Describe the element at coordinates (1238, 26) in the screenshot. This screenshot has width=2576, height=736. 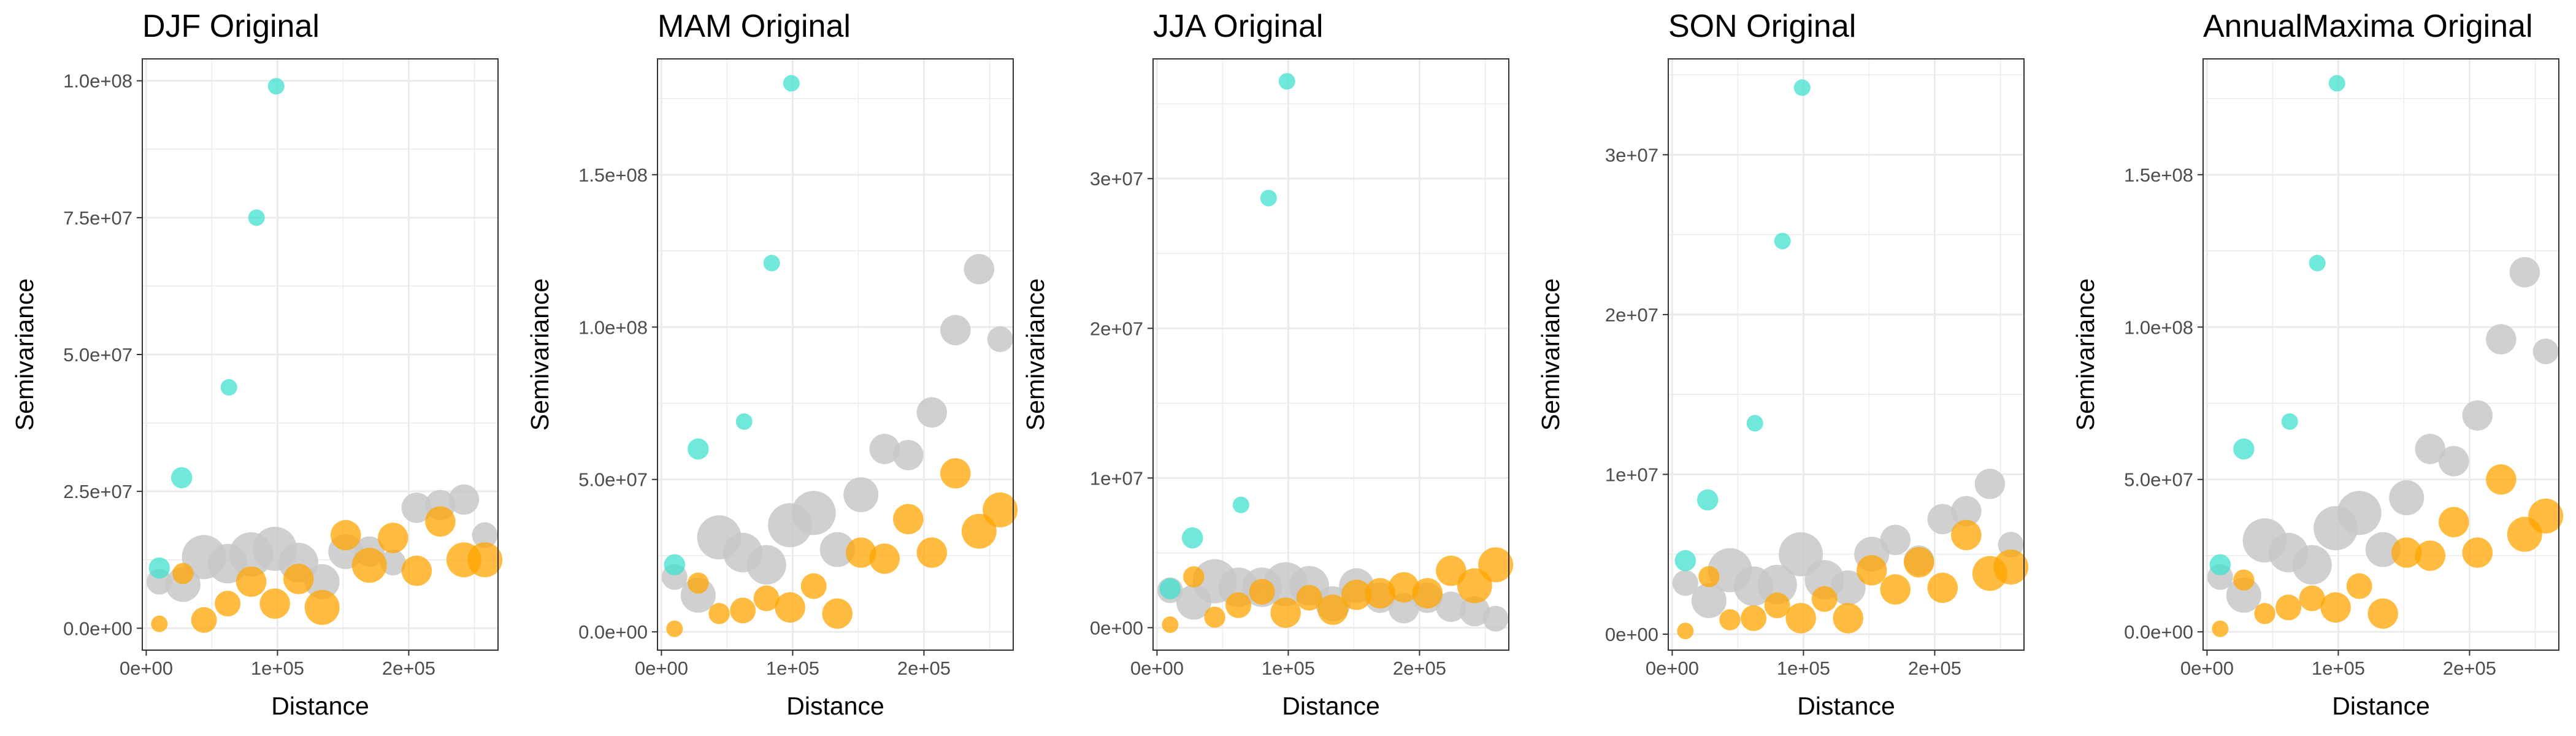
I see `chart-title: JJA Original` at that location.